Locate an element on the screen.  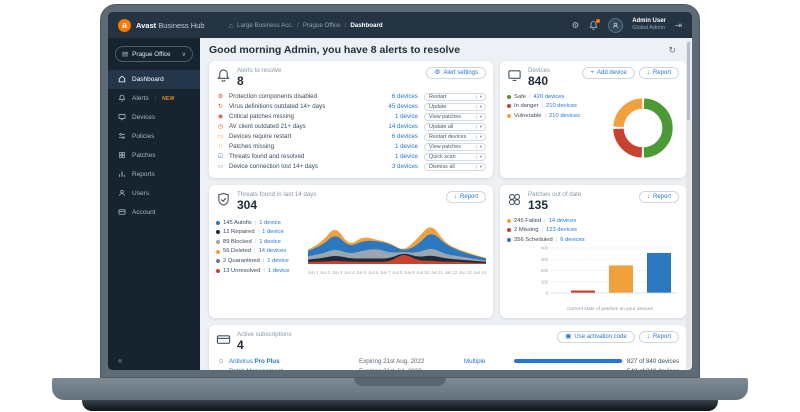
card-title: Alerts to resolve is located at coordinates (259, 70).